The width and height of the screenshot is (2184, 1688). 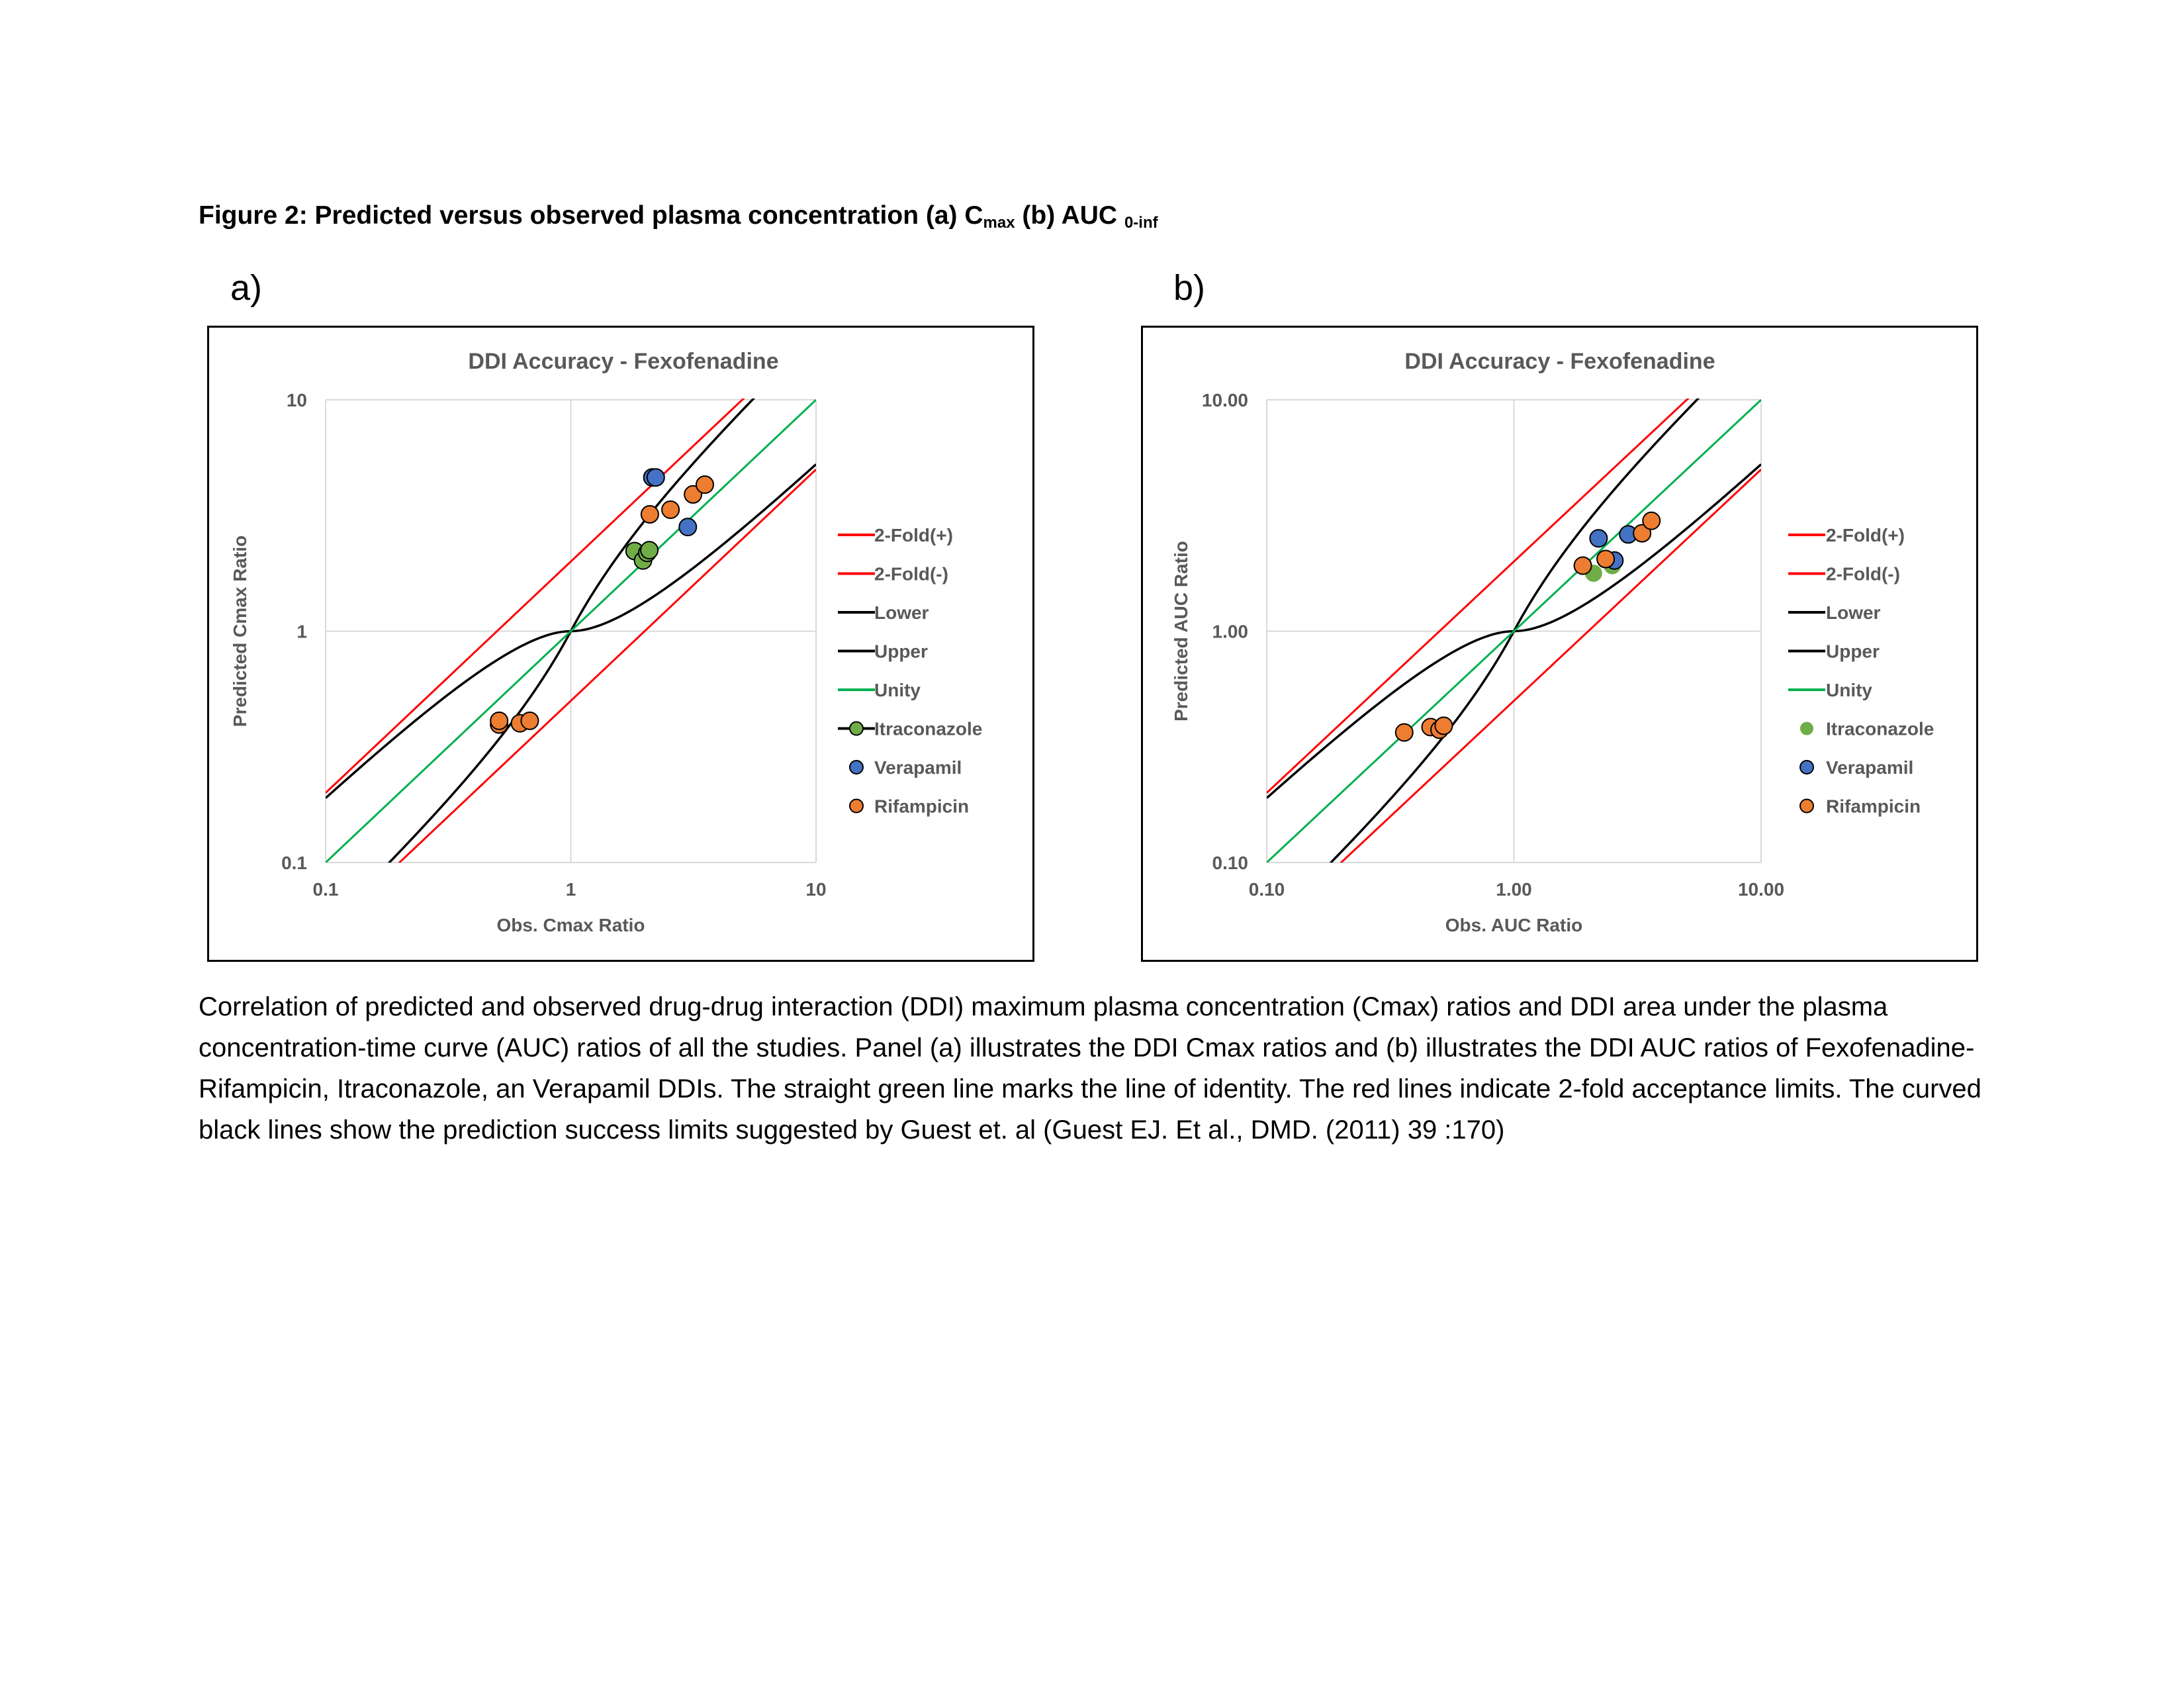 I want to click on x-axis-label: Obs. AUC Ratio, so click(x=1513, y=925).